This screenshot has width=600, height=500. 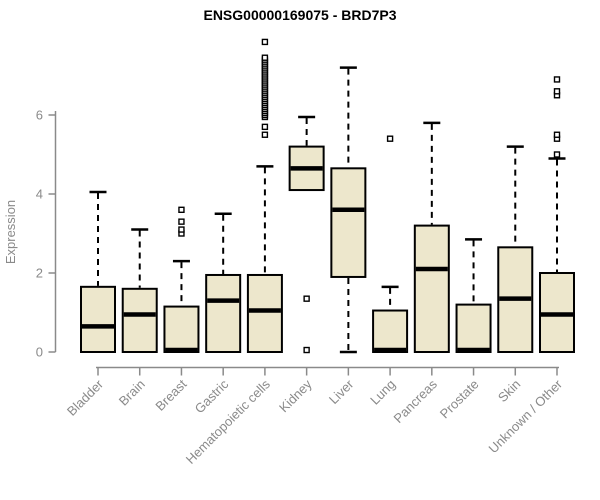 I want to click on boxplot-bladder, so click(x=98, y=272).